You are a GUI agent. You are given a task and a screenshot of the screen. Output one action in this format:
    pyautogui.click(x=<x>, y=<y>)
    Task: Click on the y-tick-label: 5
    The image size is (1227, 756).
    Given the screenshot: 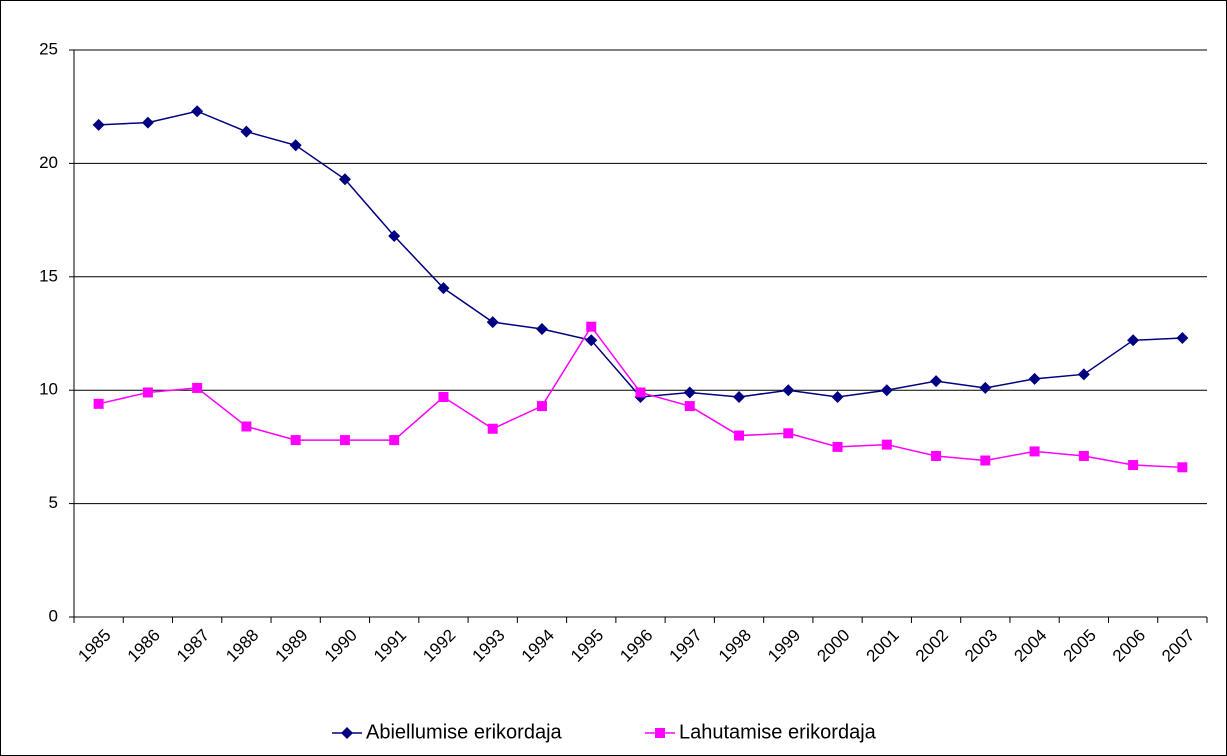 What is the action you would take?
    pyautogui.click(x=53, y=502)
    